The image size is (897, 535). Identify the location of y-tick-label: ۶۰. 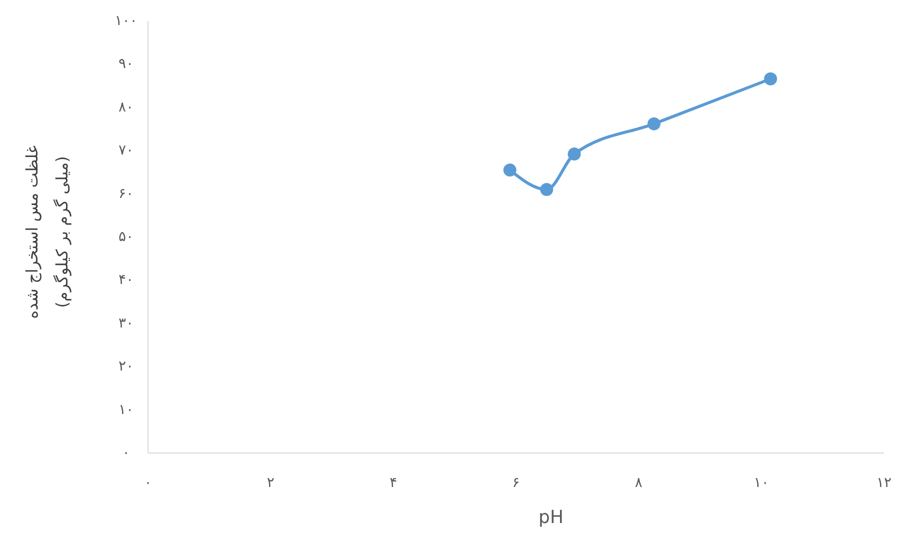
(126, 194).